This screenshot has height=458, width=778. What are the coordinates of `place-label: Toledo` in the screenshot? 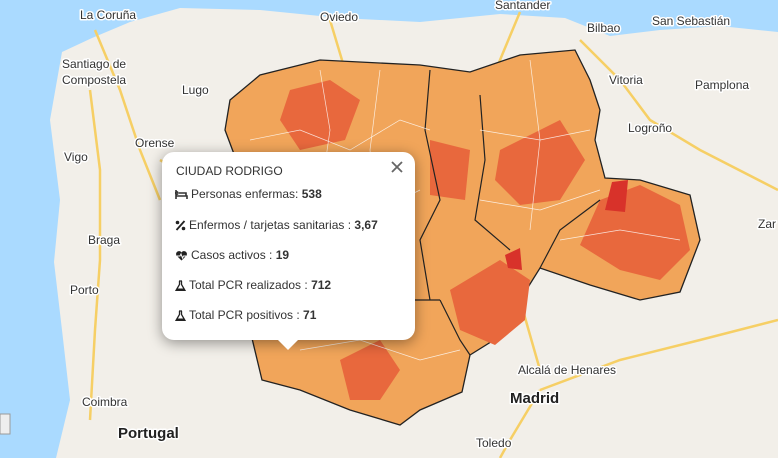 It's located at (494, 443).